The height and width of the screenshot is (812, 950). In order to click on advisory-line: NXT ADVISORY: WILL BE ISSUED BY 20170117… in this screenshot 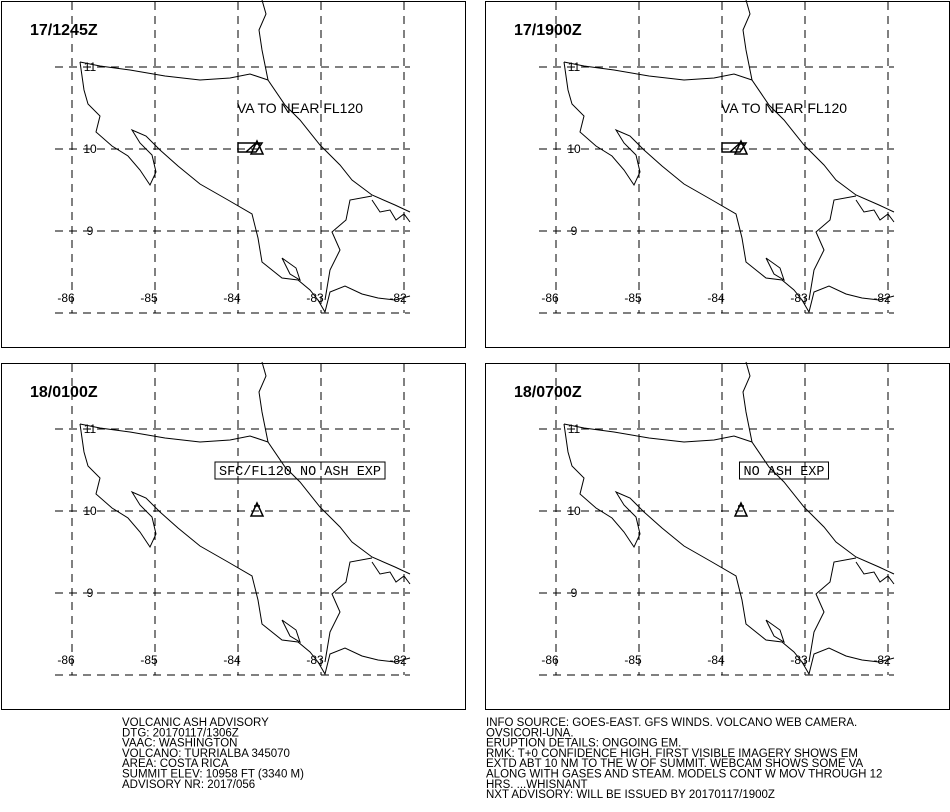, I will do `click(630, 795)`.